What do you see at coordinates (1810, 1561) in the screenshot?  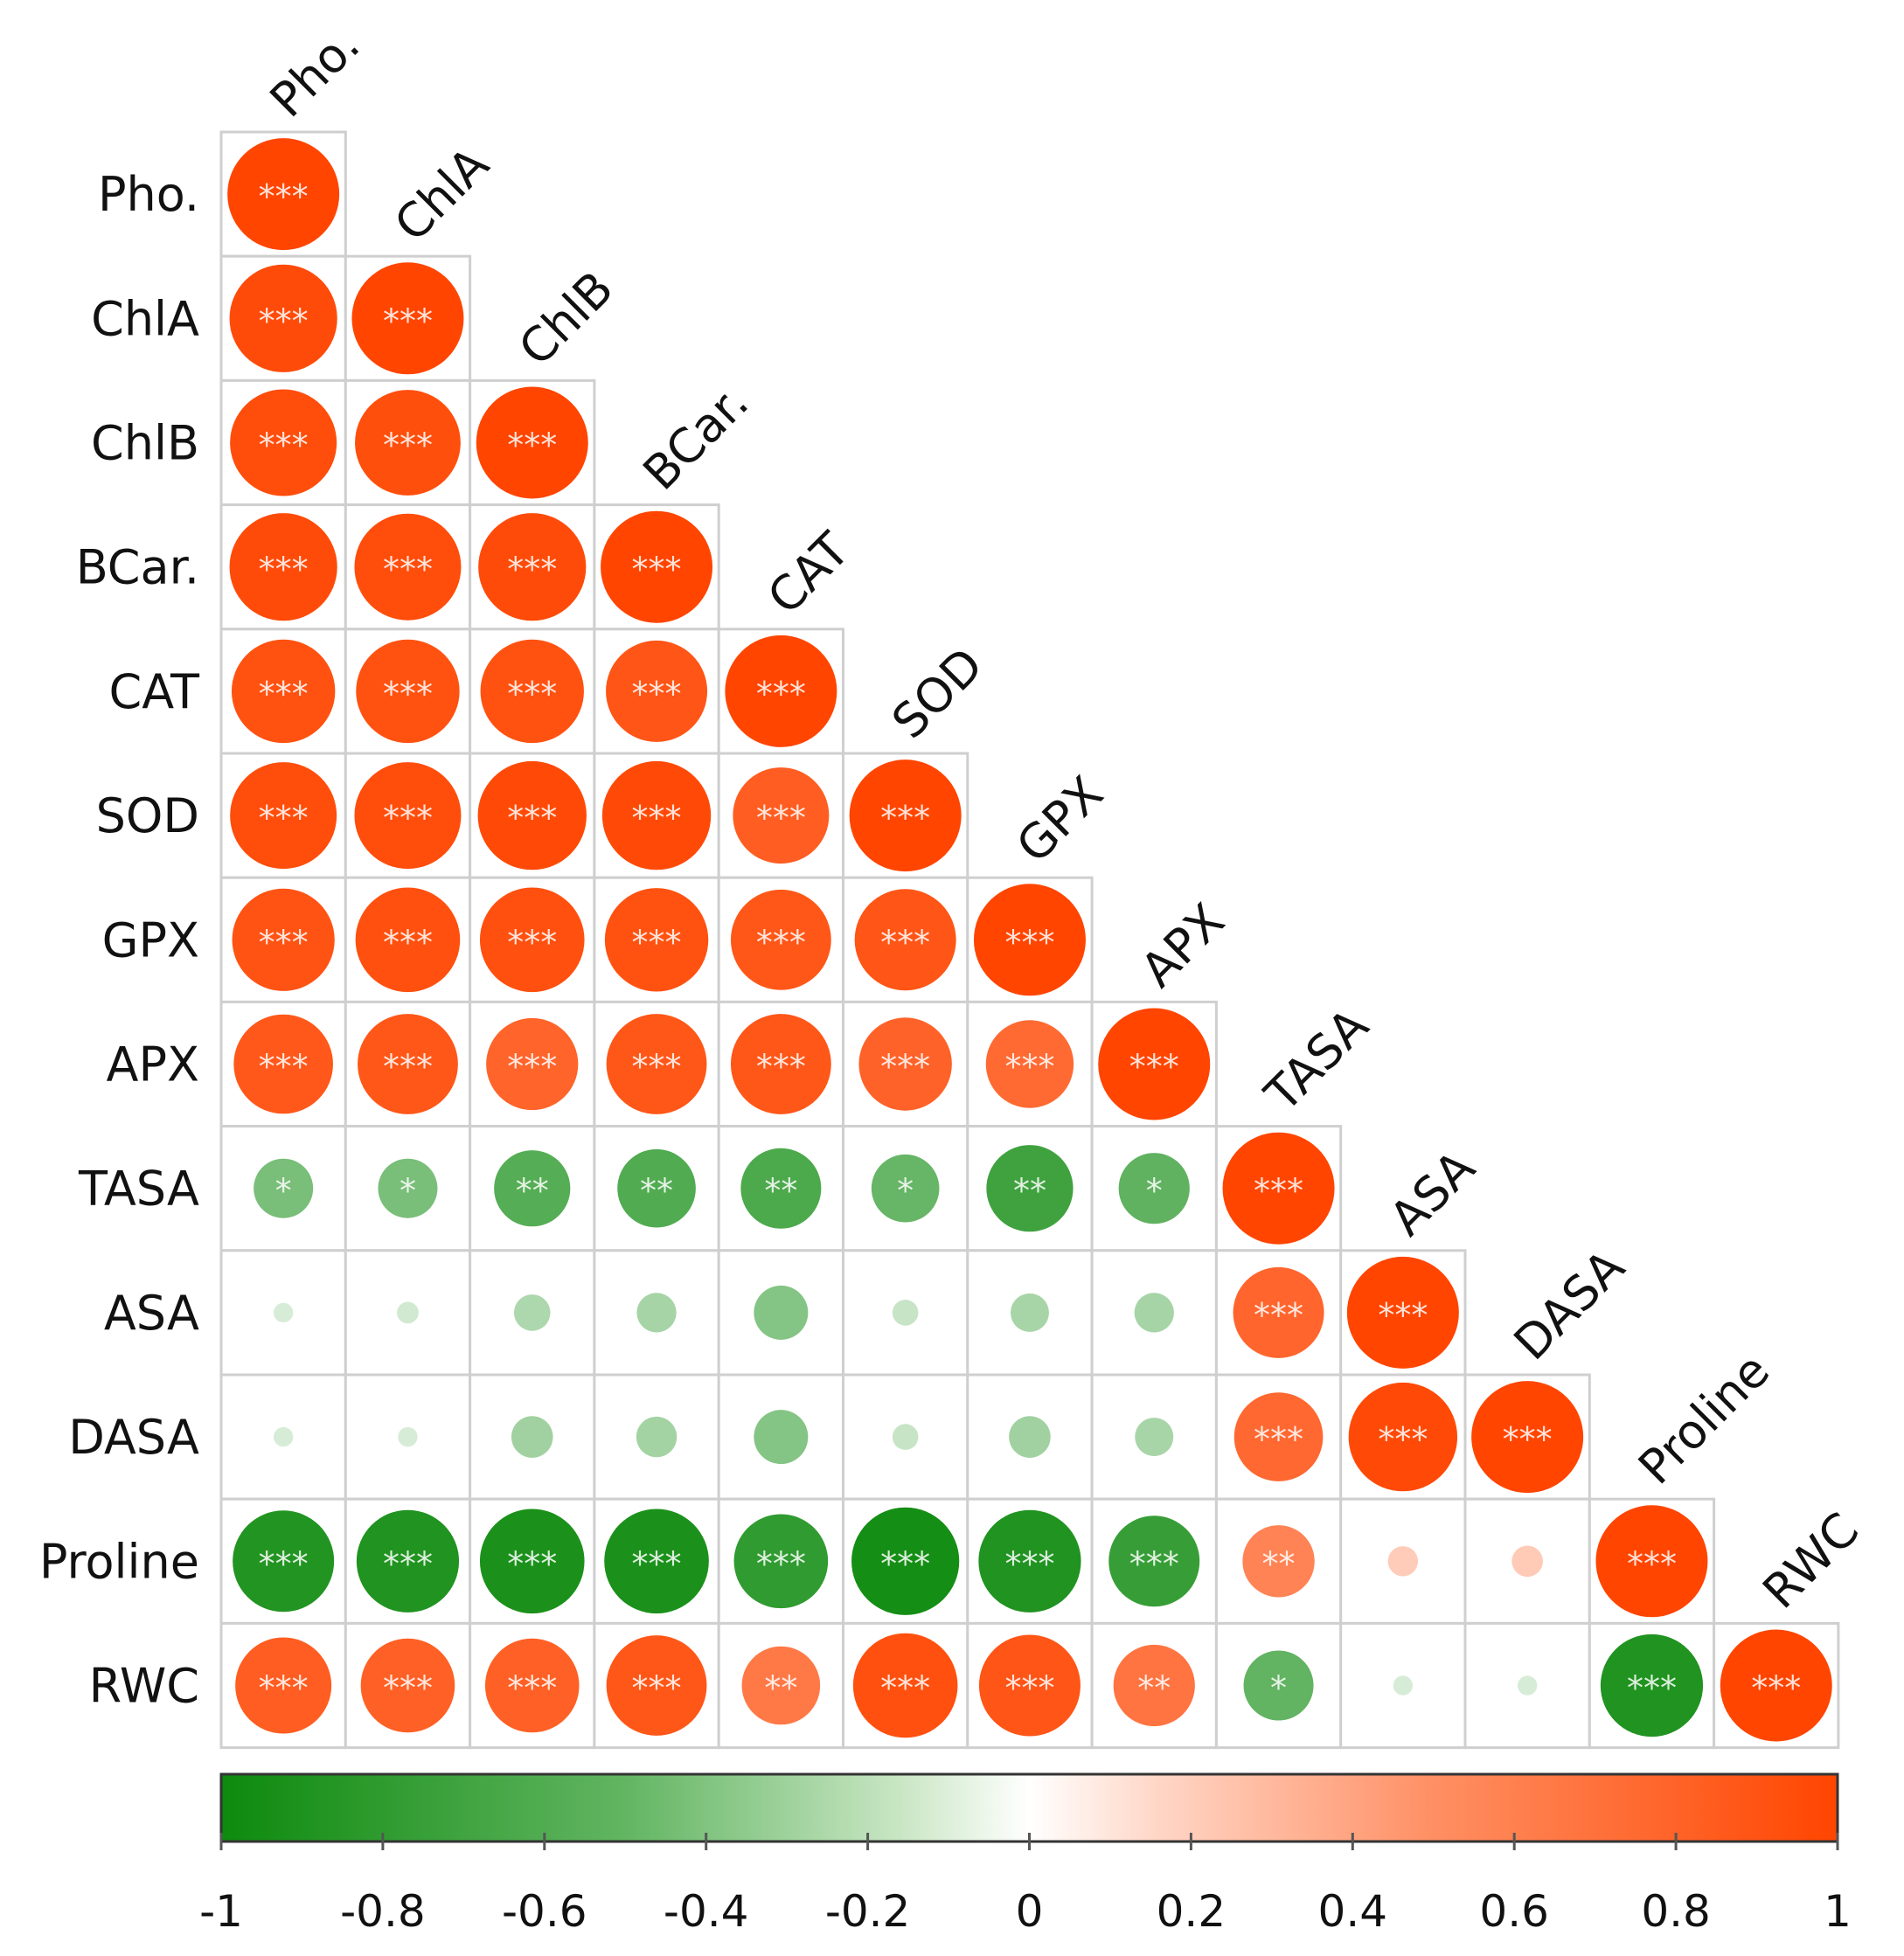 I see `column-label-12: RWC` at bounding box center [1810, 1561].